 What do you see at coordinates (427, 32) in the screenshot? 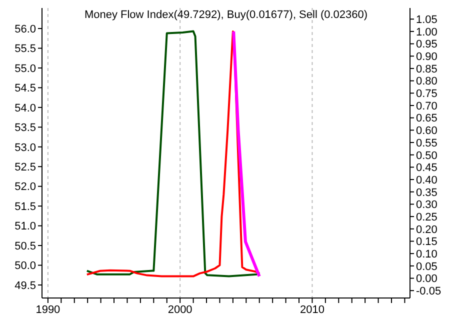
I see `y2-tick-label: 1.00` at bounding box center [427, 32].